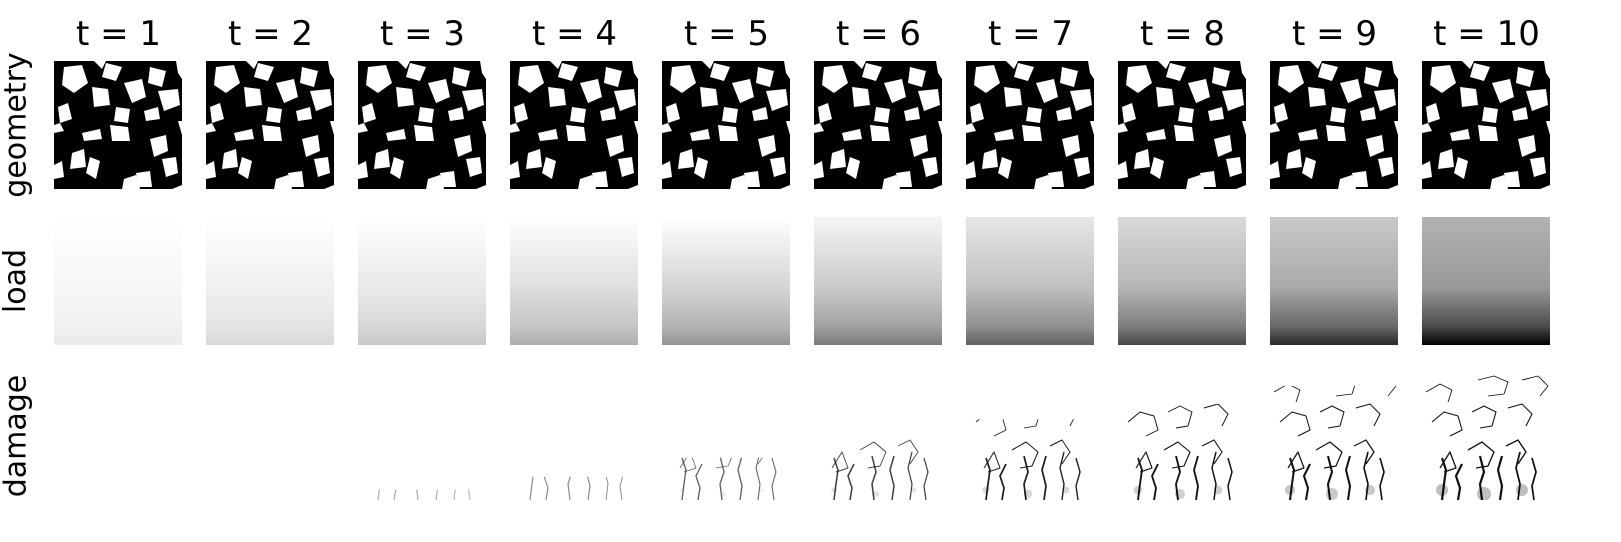 Image resolution: width=1621 pixels, height=542 pixels. What do you see at coordinates (574, 34) in the screenshot?
I see `column-title-4: t = 4` at bounding box center [574, 34].